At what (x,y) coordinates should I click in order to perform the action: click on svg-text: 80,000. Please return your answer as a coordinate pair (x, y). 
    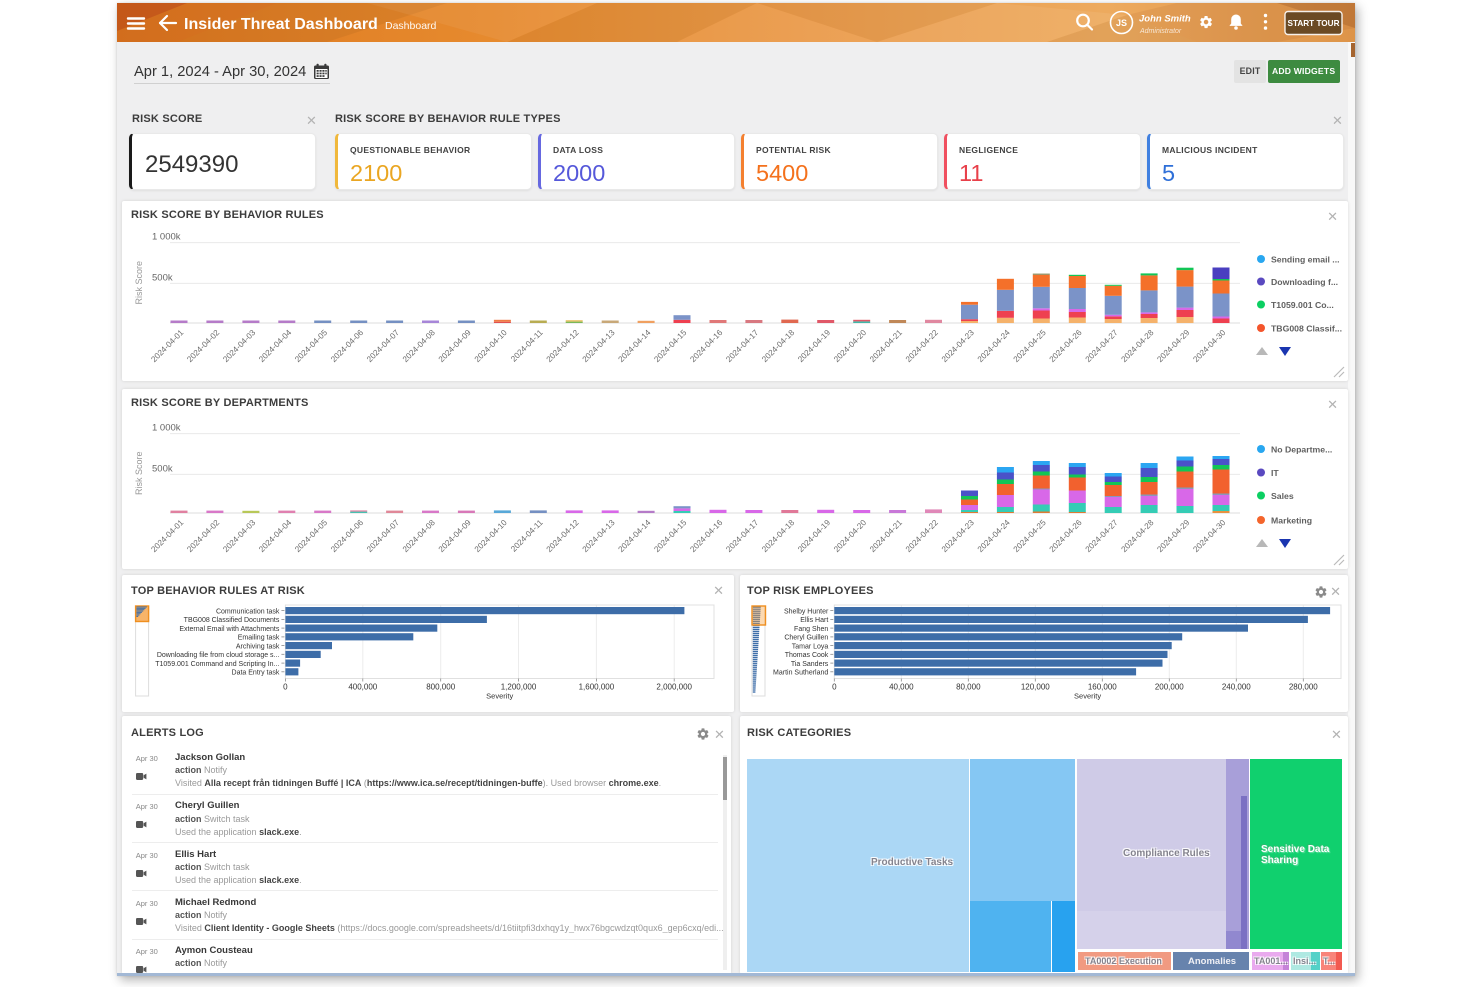
    Looking at the image, I should click on (968, 687).